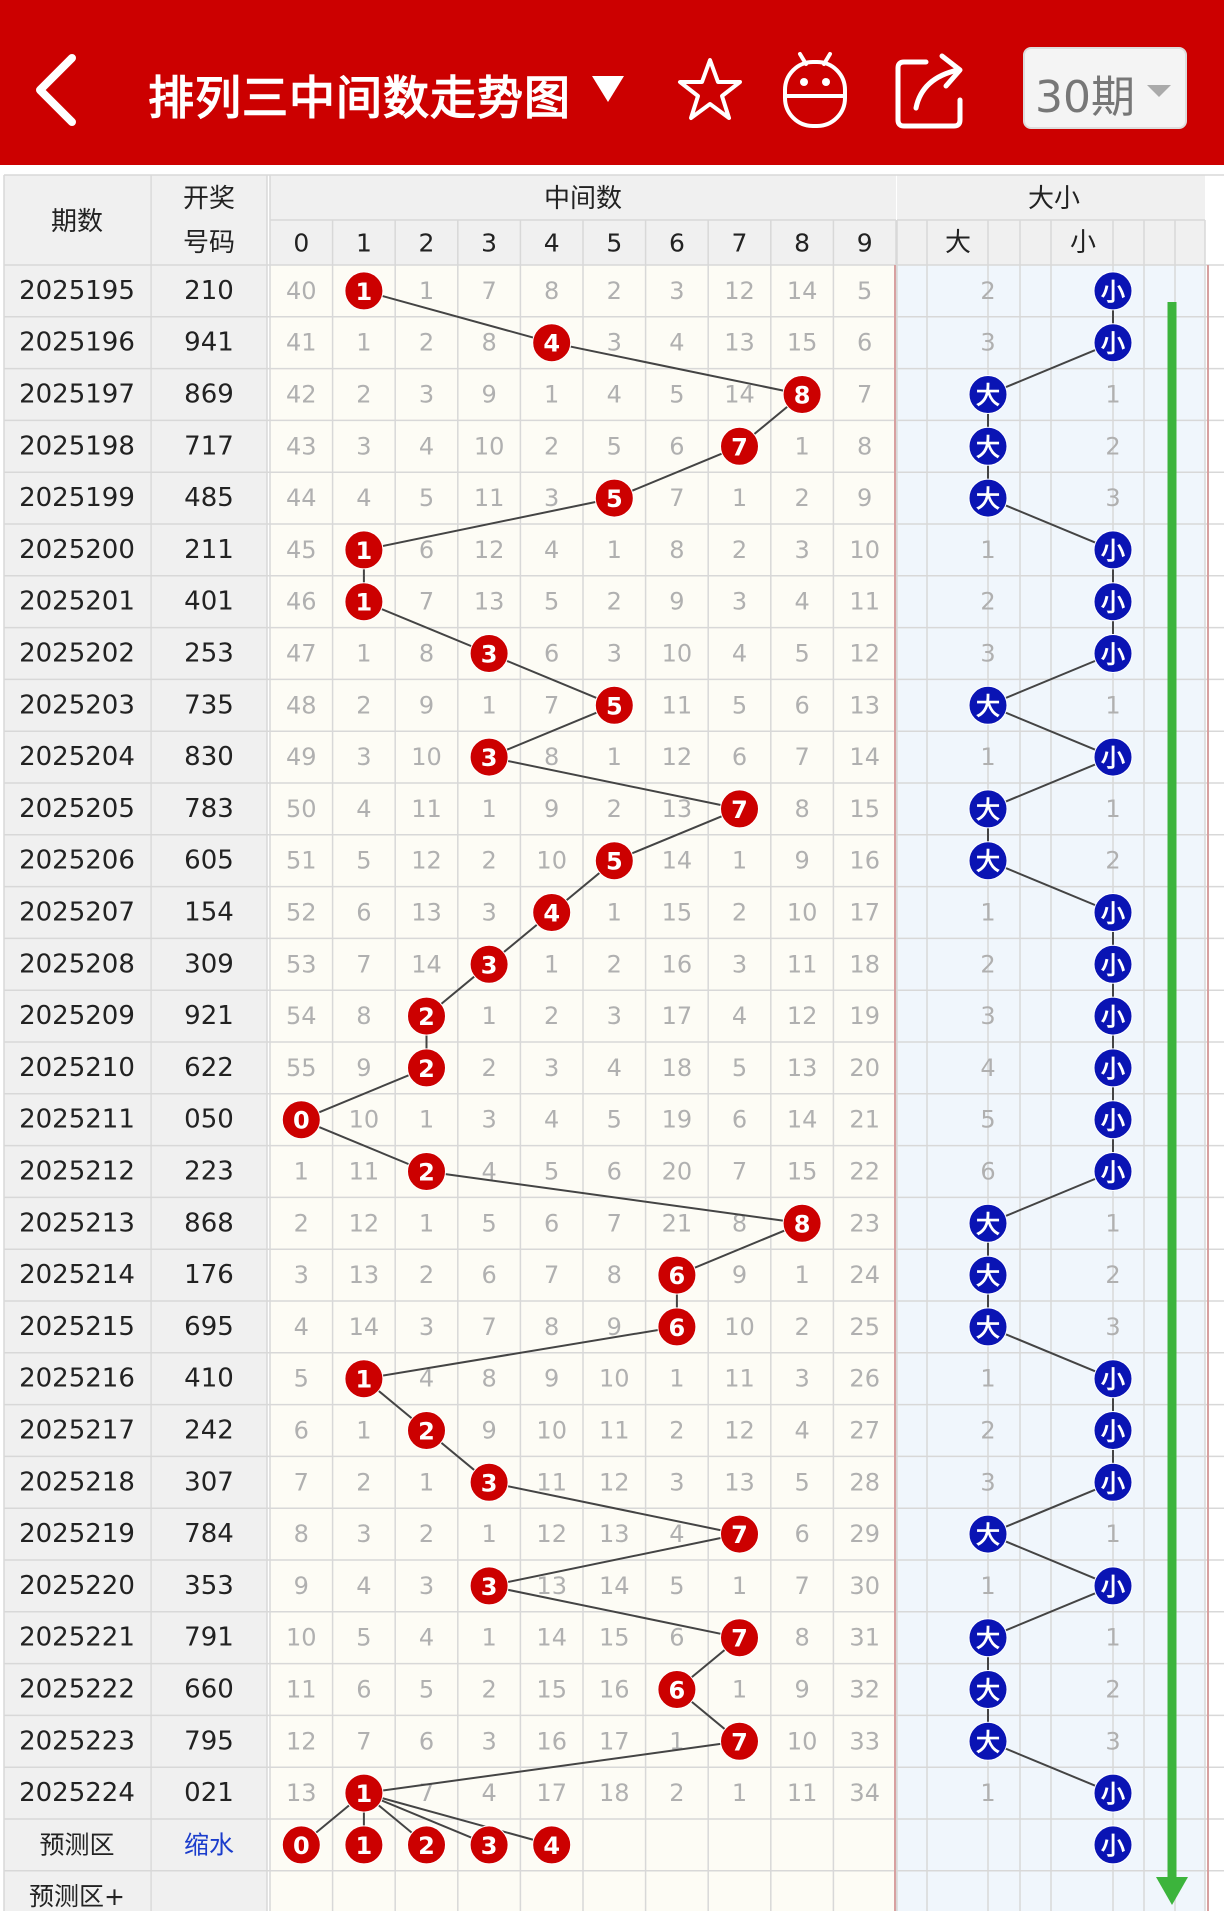  Describe the element at coordinates (1105, 88) in the screenshot. I see `period-selector: 30期` at that location.